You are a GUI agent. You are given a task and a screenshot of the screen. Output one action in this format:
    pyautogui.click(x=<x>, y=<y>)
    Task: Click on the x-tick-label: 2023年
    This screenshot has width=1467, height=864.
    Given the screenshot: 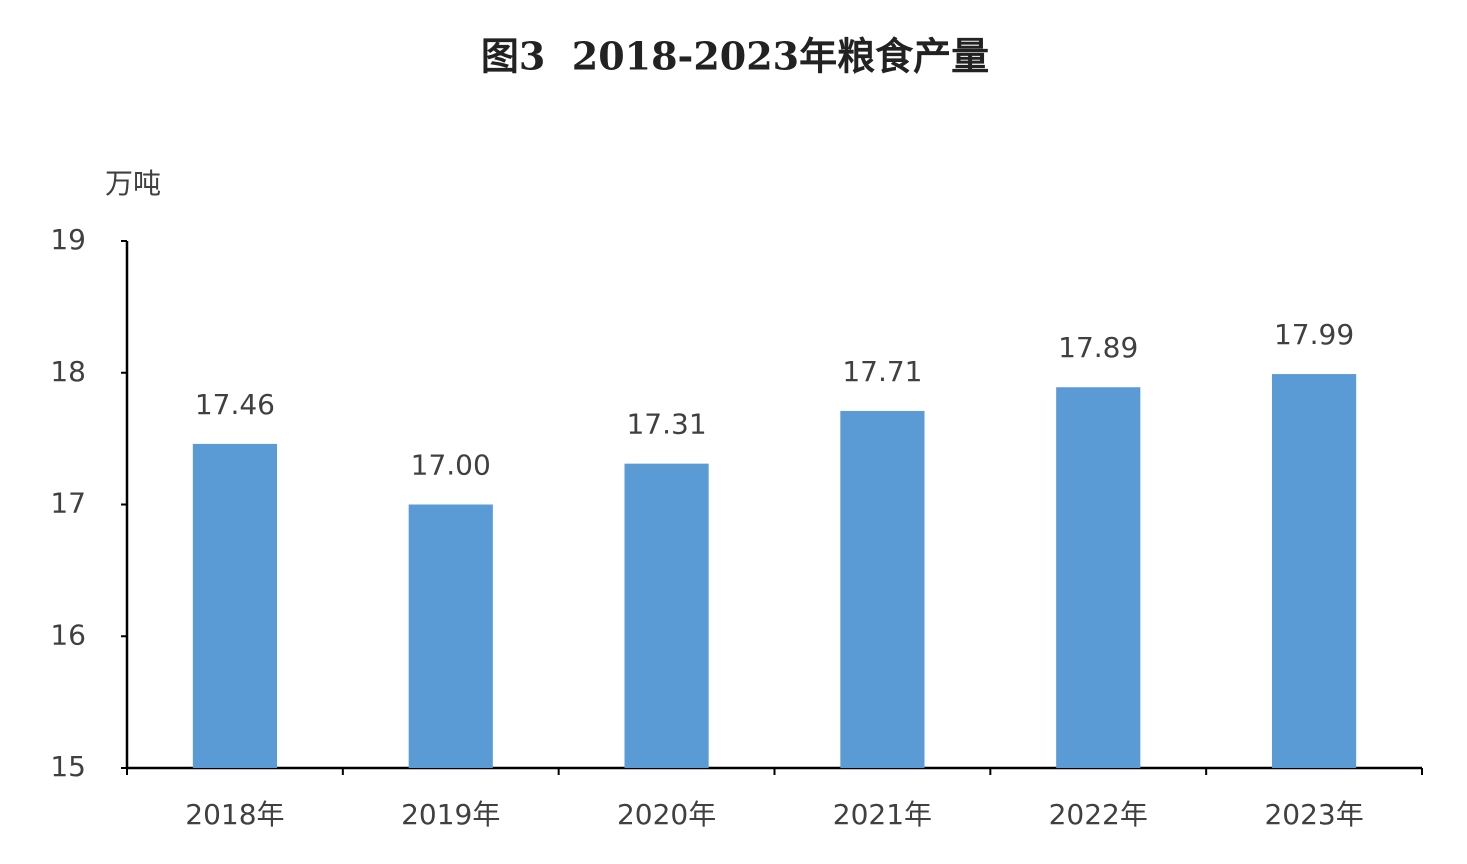 What is the action you would take?
    pyautogui.click(x=1313, y=814)
    